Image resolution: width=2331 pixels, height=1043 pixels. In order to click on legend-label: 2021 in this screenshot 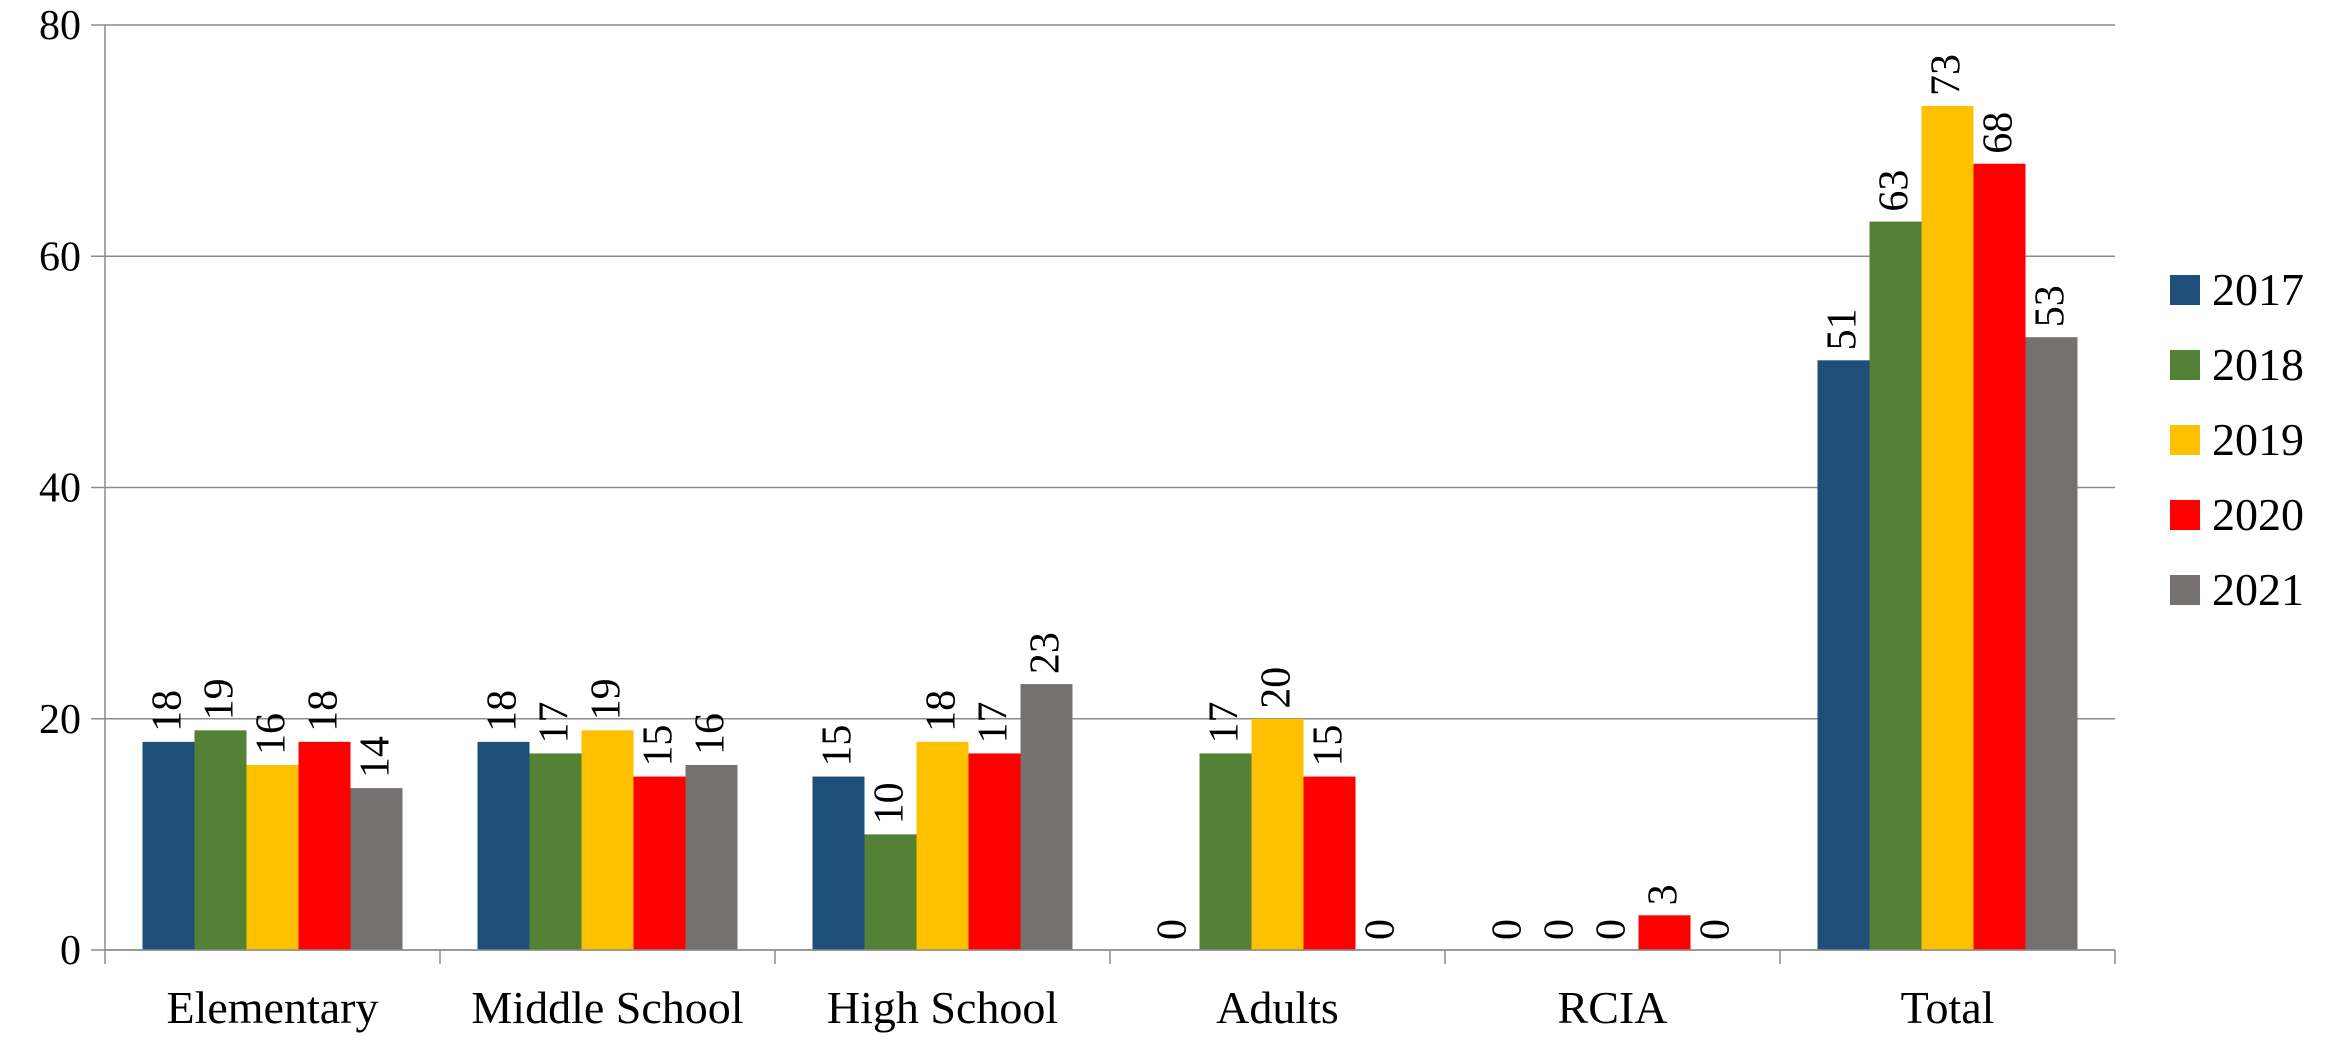, I will do `click(2258, 589)`.